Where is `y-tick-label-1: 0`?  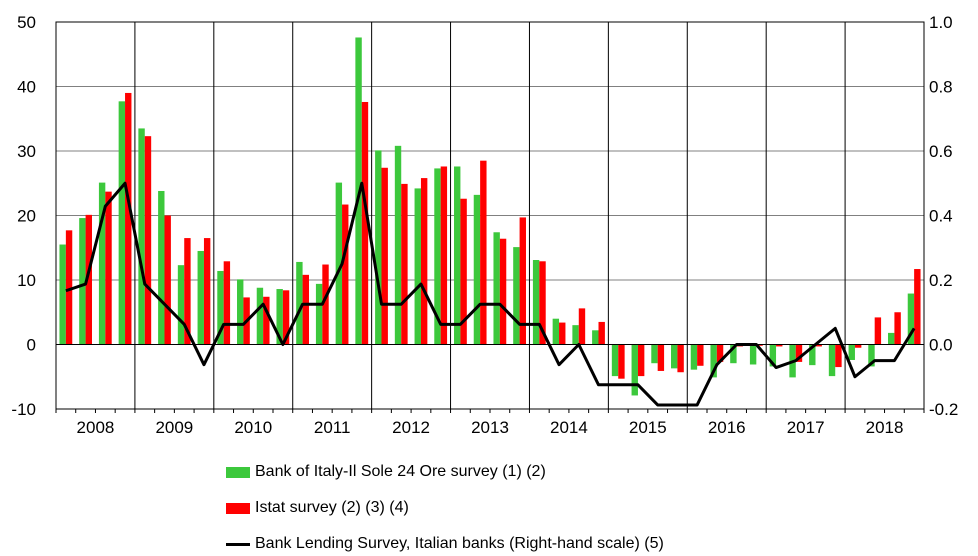 y-tick-label-1: 0 is located at coordinates (31, 345).